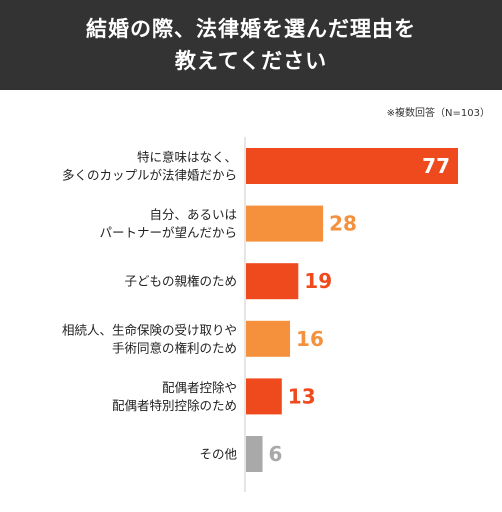 Image resolution: width=502 pixels, height=512 pixels. Describe the element at coordinates (318, 281) in the screenshot. I see `value-label: 19` at that location.